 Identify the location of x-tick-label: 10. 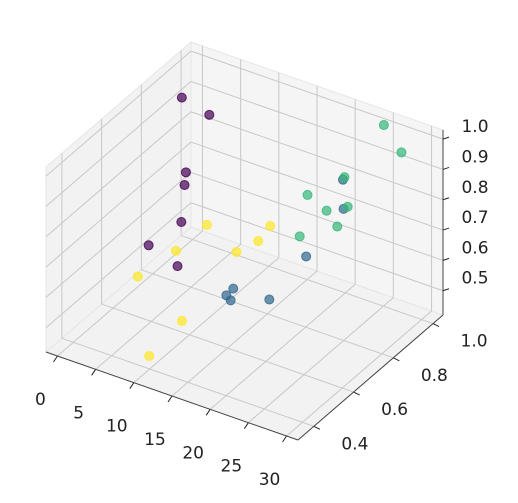
(117, 427).